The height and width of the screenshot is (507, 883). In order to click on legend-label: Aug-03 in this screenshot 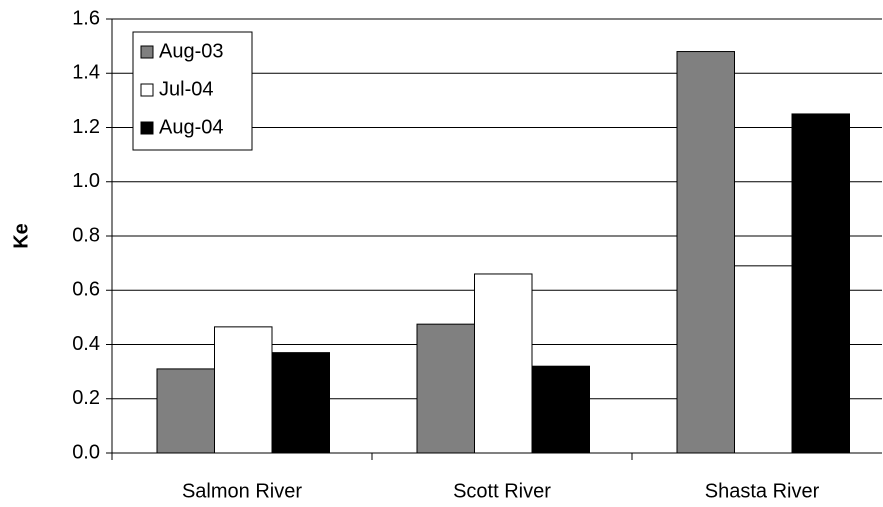, I will do `click(191, 51)`.